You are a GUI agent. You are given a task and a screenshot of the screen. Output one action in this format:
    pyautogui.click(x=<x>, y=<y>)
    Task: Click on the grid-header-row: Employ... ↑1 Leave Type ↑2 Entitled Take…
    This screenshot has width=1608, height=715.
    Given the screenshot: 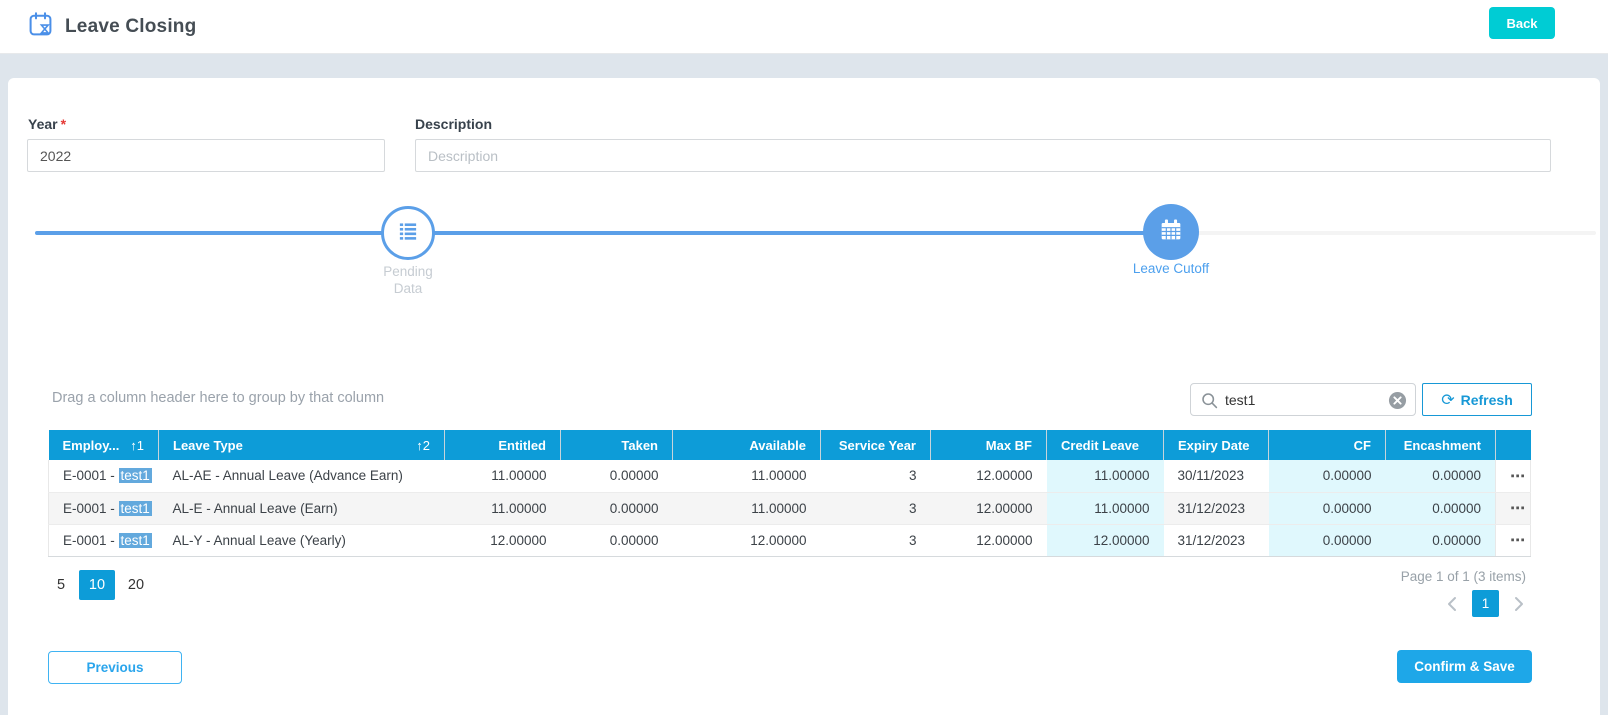 What is the action you would take?
    pyautogui.click(x=789, y=445)
    